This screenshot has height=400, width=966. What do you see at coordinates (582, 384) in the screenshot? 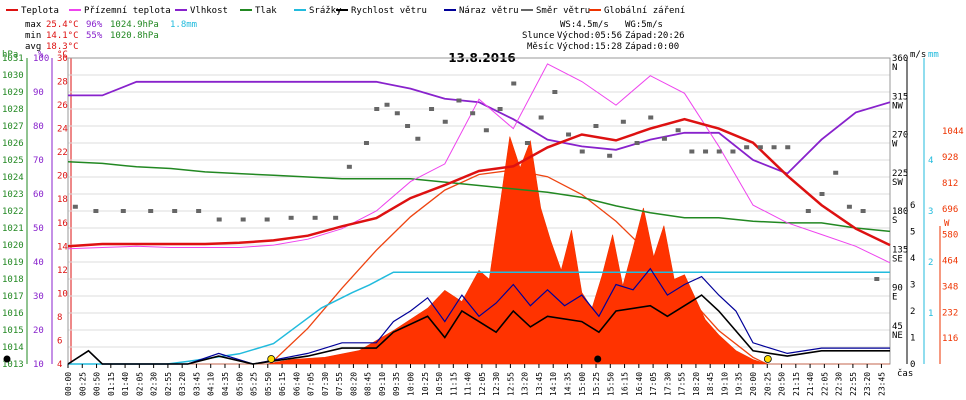
I see `x-tick-label: 15:00` at bounding box center [582, 384].